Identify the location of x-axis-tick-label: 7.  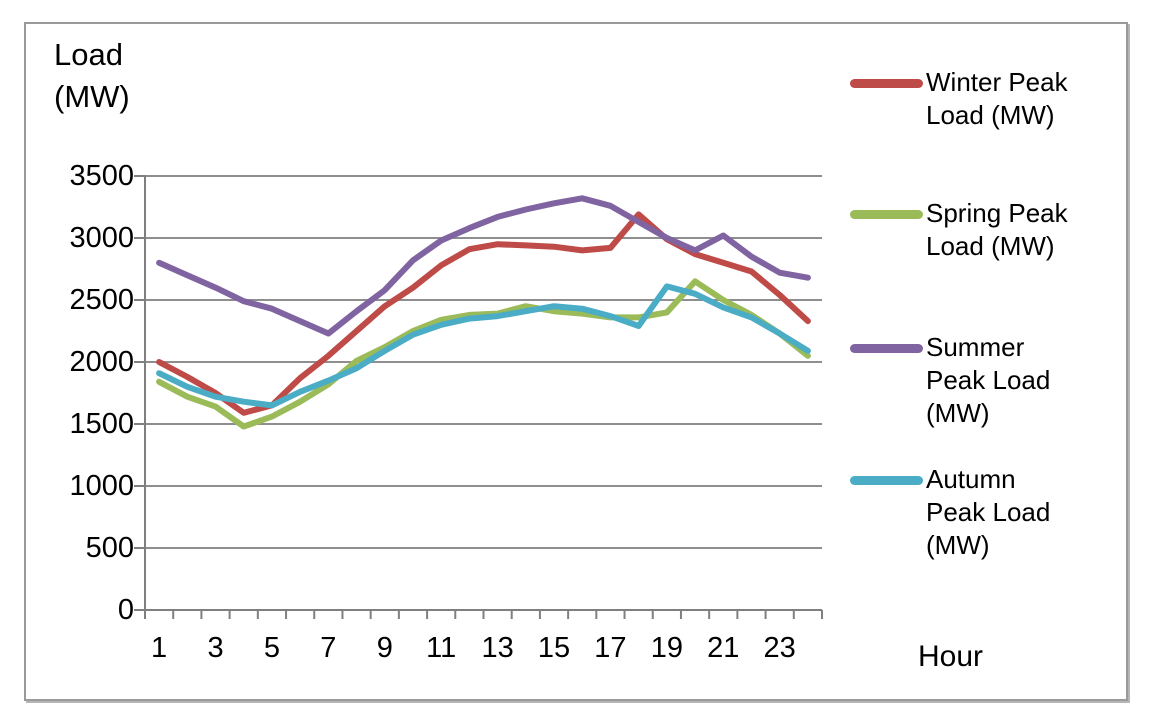
(328, 648).